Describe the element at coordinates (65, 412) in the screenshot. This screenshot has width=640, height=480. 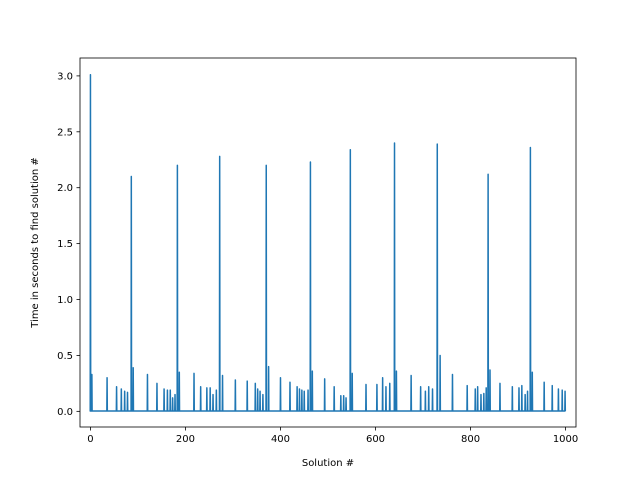
I see `y-tick-label: 0.0` at that location.